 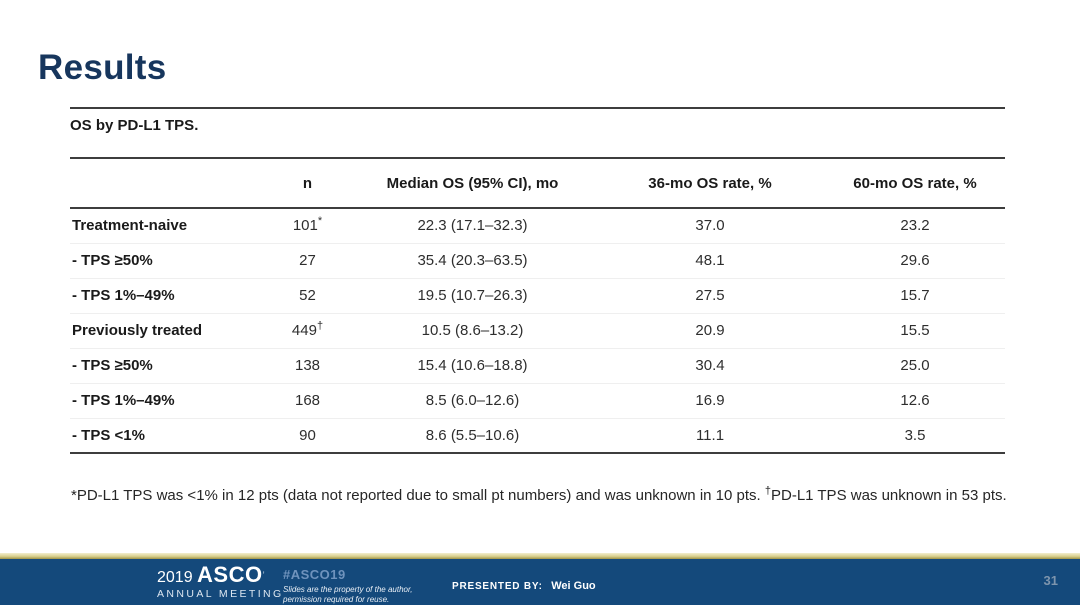 What do you see at coordinates (472, 435) in the screenshot?
I see `median-os-cell: 8.6 (5.5–10.6)` at bounding box center [472, 435].